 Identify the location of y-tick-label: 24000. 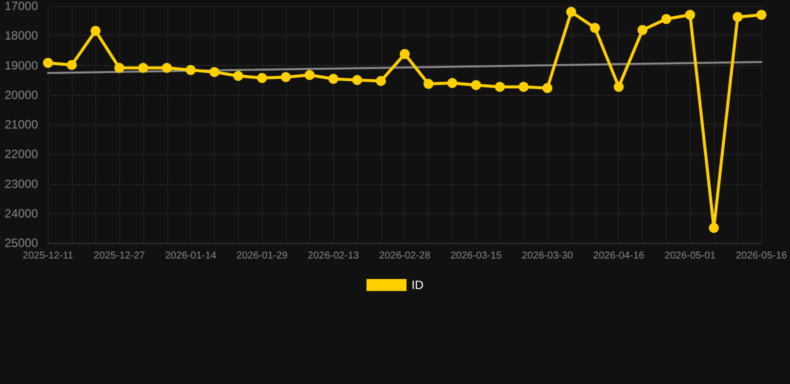
(21, 213).